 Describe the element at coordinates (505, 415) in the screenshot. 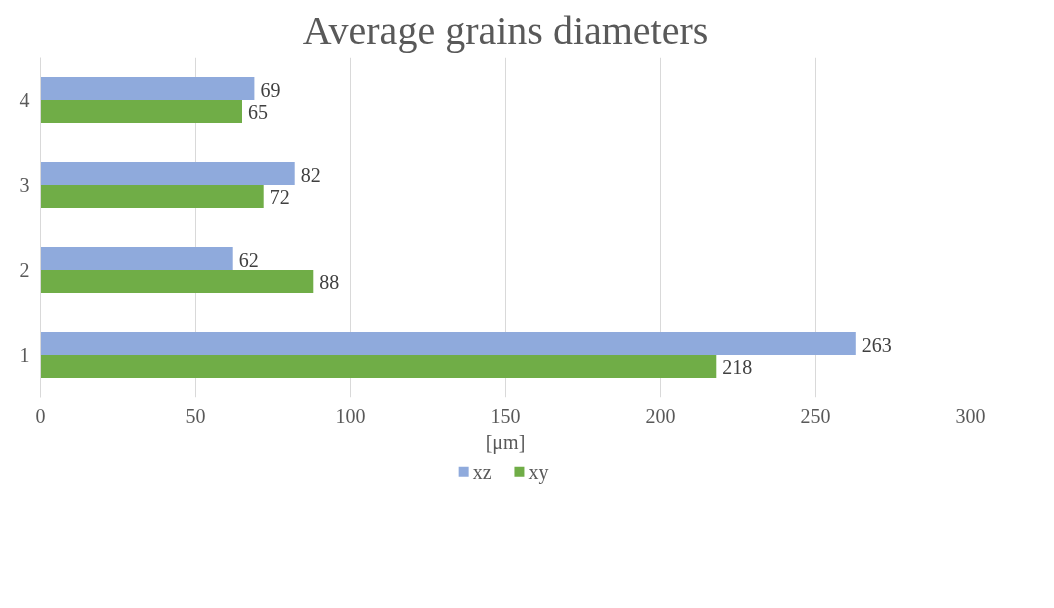

I see `x-tick-label: 150` at that location.